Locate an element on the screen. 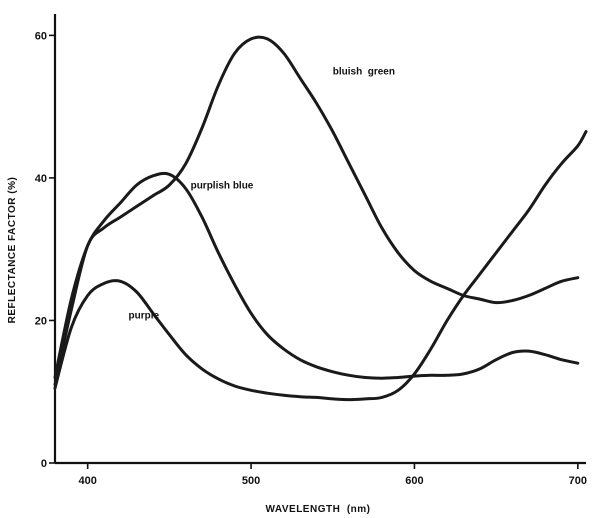 The width and height of the screenshot is (600, 518). series-label-0: bluish green is located at coordinates (364, 72).